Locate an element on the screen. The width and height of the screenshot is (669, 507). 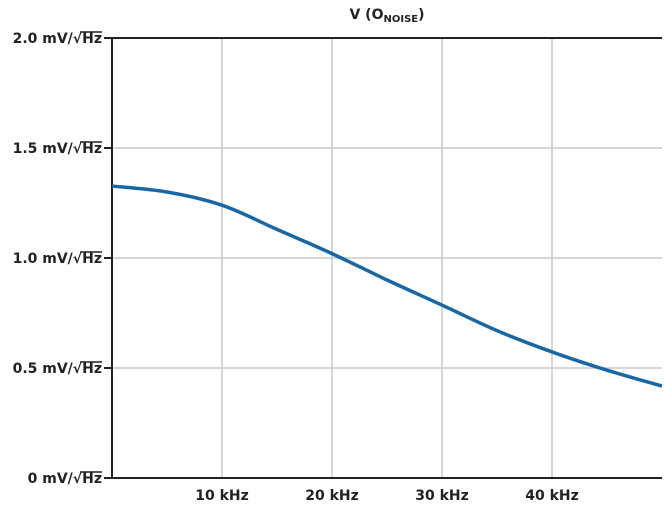
y-tick-label: 0.5 mV/√Hz is located at coordinates (57, 369).